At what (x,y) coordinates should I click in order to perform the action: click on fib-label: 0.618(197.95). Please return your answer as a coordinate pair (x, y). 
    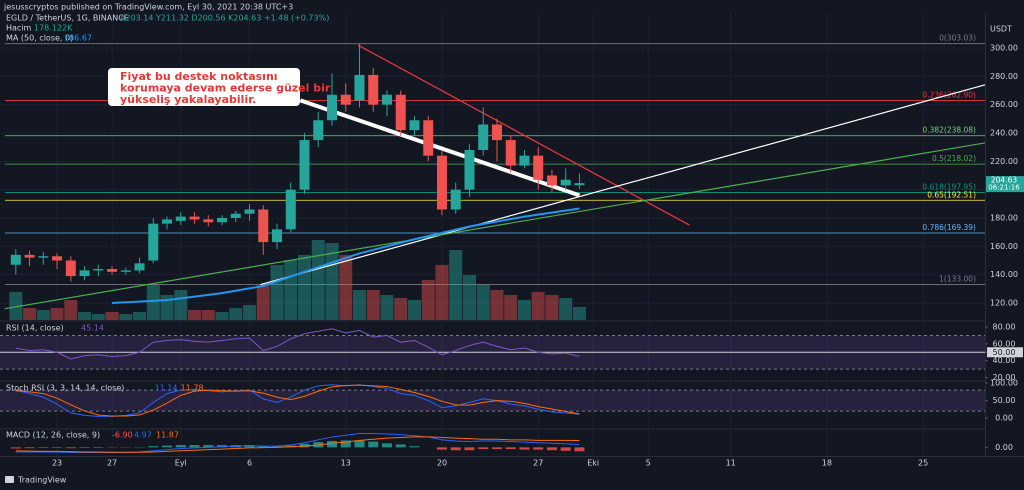
    Looking at the image, I should click on (949, 187).